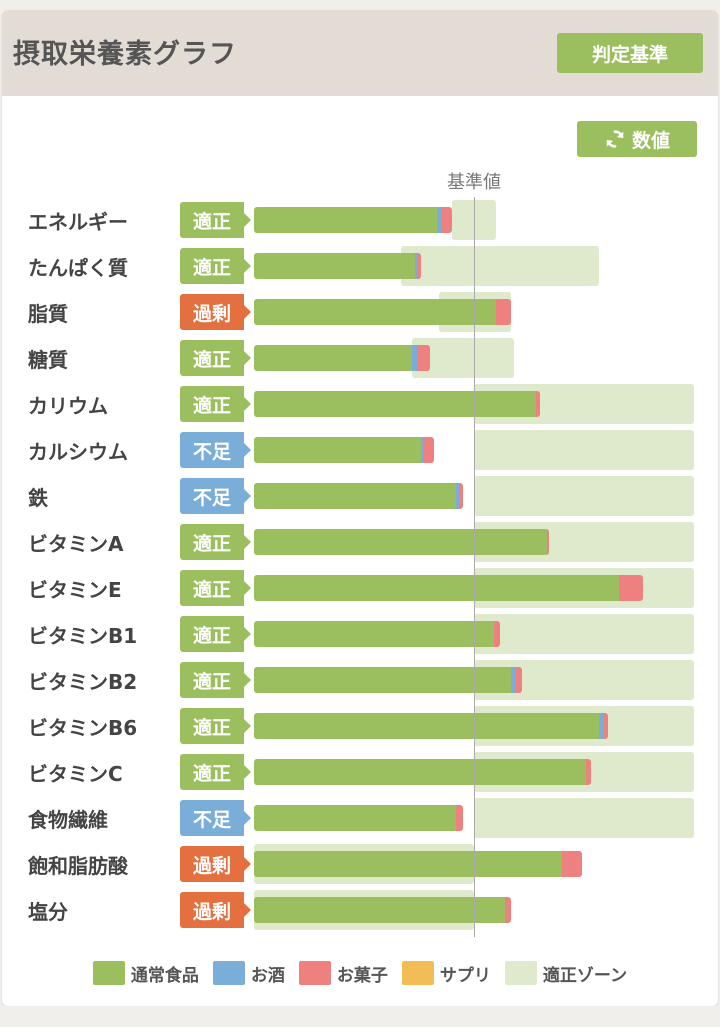  What do you see at coordinates (360, 726) in the screenshot?
I see `nutrient-row: ビタミンB6 適正` at bounding box center [360, 726].